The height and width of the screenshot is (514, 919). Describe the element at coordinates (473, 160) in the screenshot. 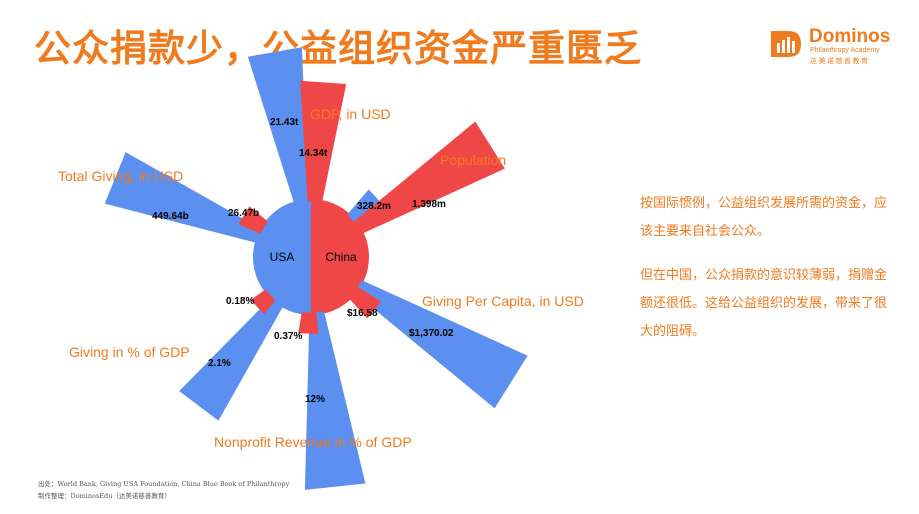

I see `category-label-2: Population` at that location.